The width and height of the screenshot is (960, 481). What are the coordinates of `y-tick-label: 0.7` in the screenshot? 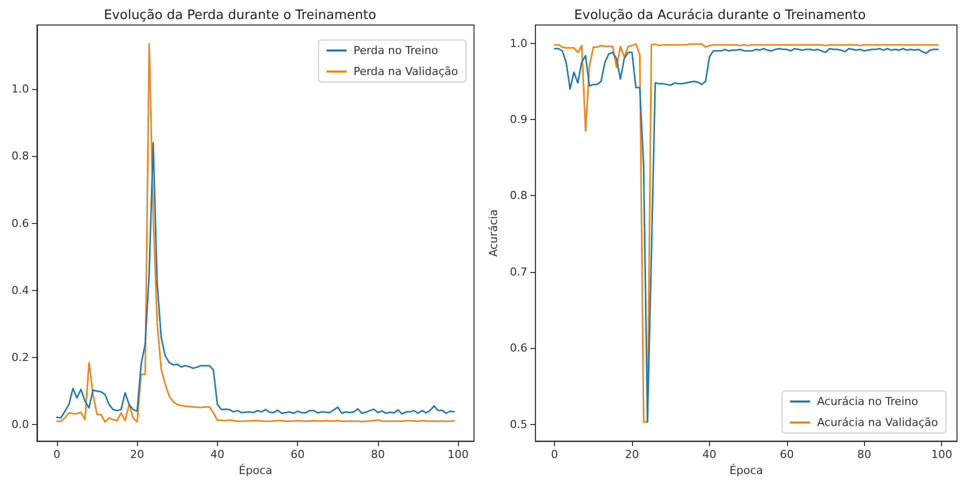 It's located at (519, 271).